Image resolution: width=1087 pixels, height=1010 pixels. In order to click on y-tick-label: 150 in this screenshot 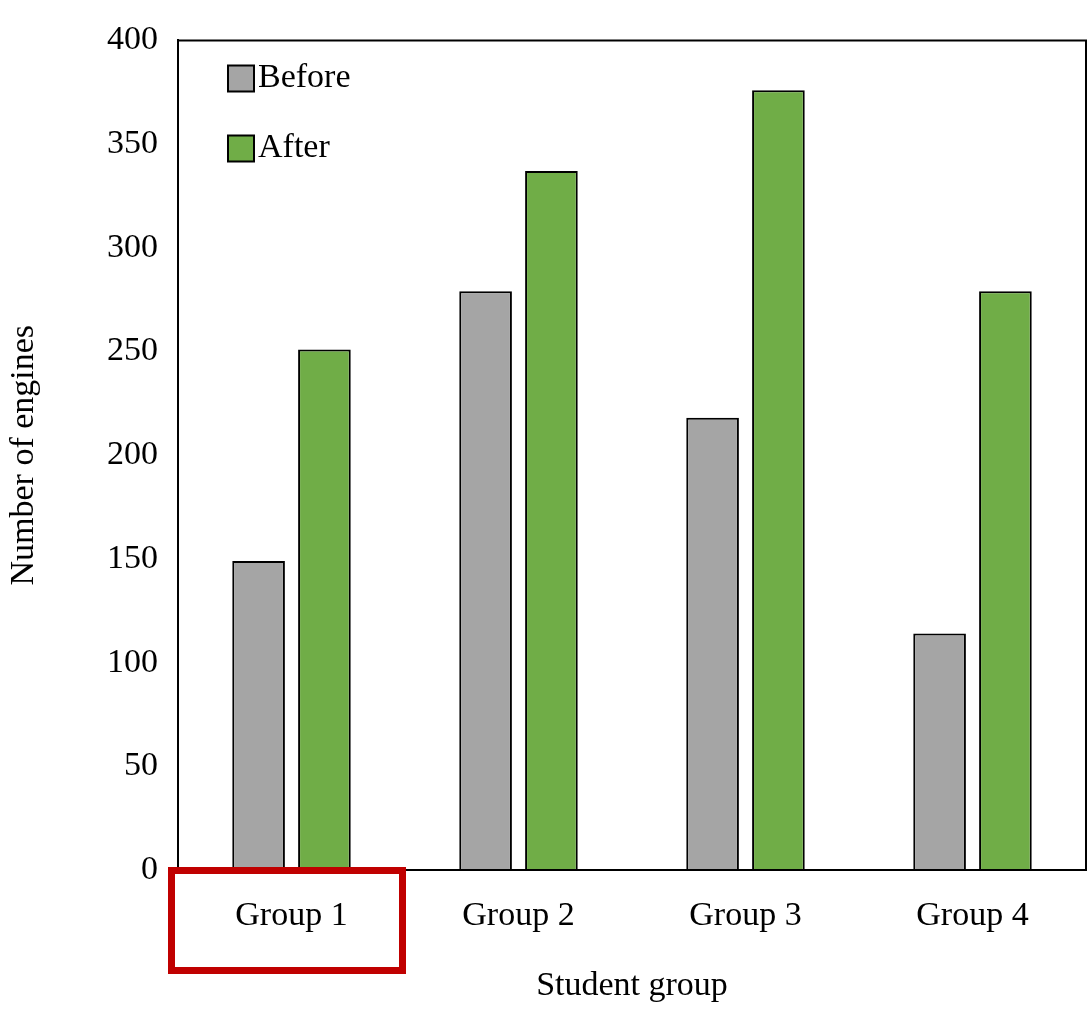, I will do `click(132, 556)`.